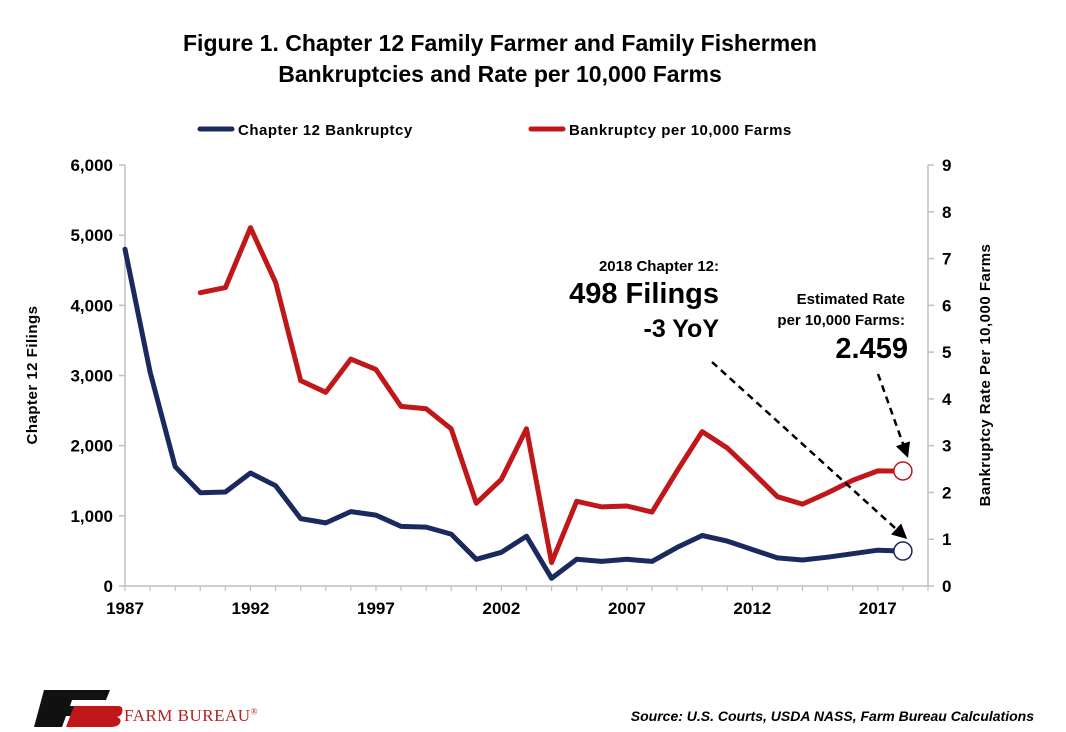  I want to click on x-tick-label: 1992, so click(251, 608).